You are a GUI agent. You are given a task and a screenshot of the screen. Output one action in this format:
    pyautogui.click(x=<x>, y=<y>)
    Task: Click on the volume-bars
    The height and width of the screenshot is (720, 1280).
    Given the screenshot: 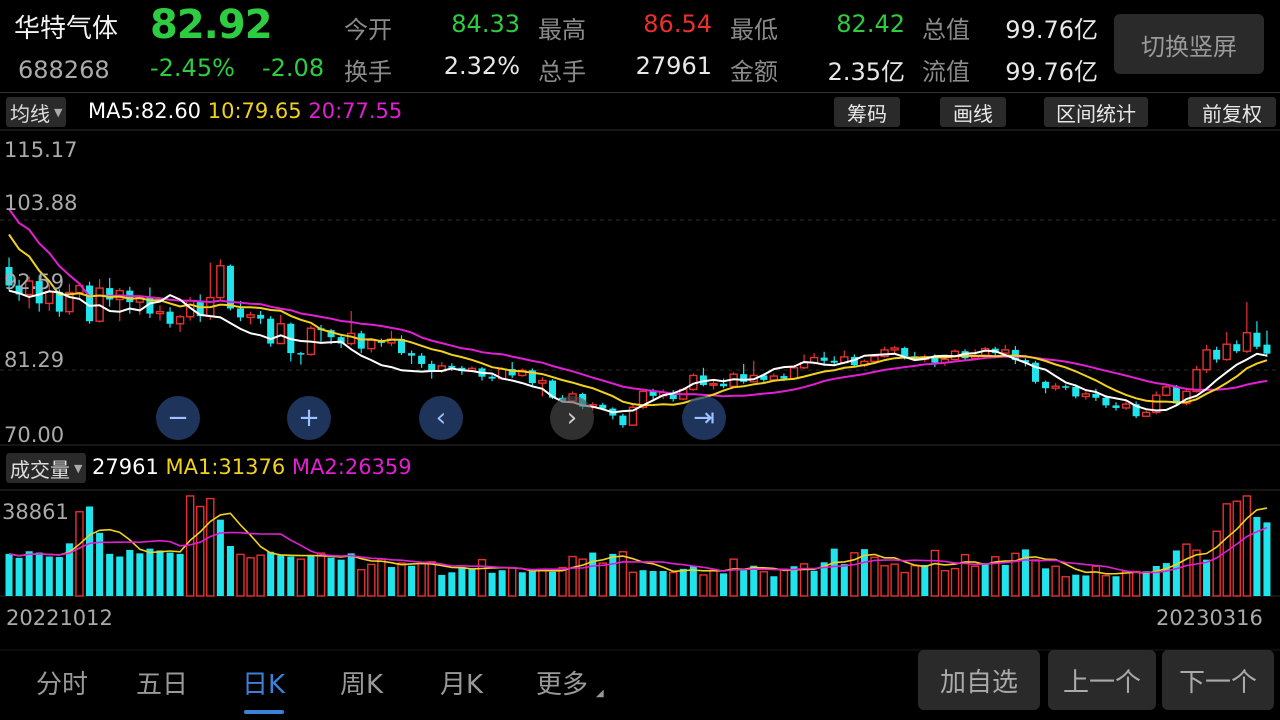 What is the action you would take?
    pyautogui.click(x=638, y=546)
    